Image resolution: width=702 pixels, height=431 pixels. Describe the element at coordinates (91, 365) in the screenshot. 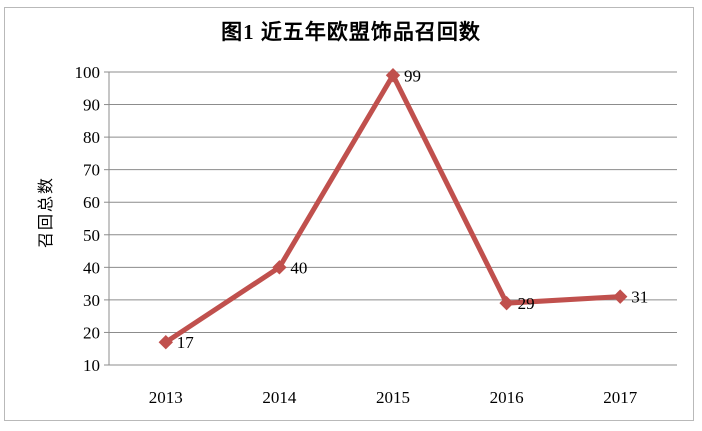

I see `y-tick-label: 10` at that location.